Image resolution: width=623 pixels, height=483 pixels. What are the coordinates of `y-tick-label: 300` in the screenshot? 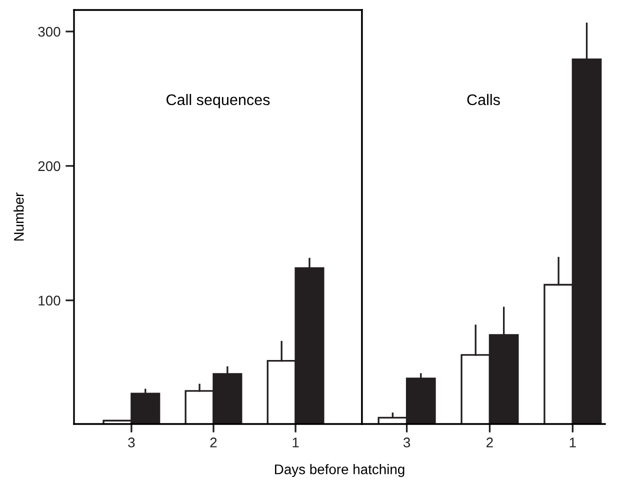 It's located at (49, 31).